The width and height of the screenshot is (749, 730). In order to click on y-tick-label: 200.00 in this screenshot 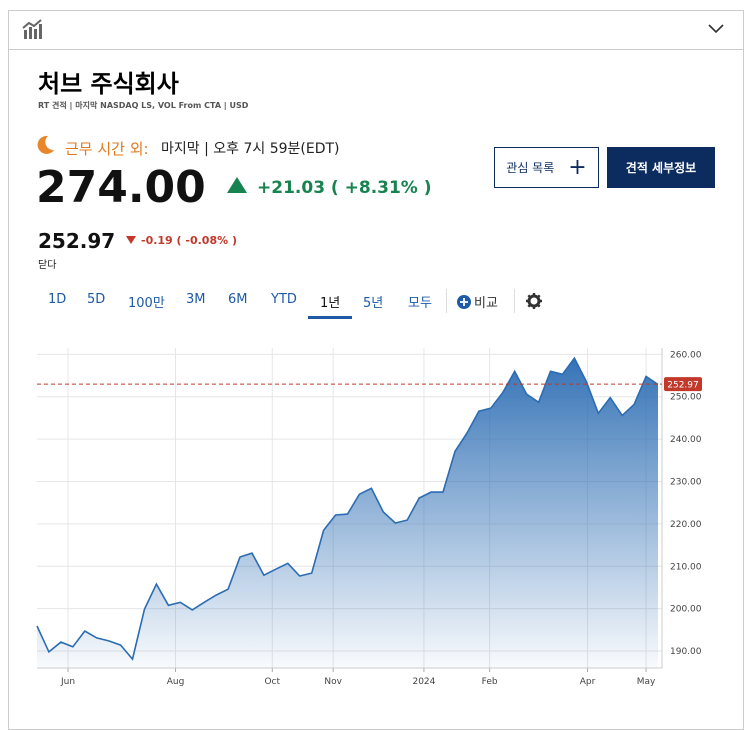, I will do `click(686, 610)`.